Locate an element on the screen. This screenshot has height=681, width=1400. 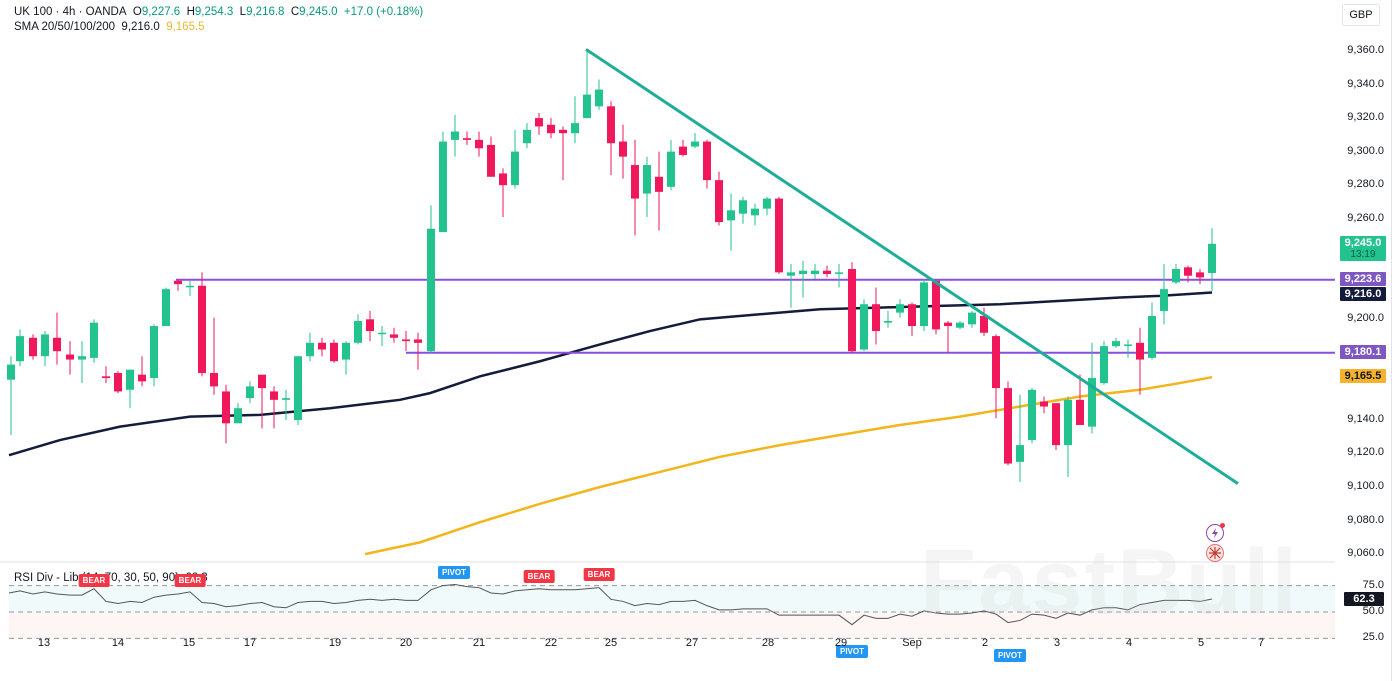
price-axis-label: 9,100.0 is located at coordinates (1365, 486).